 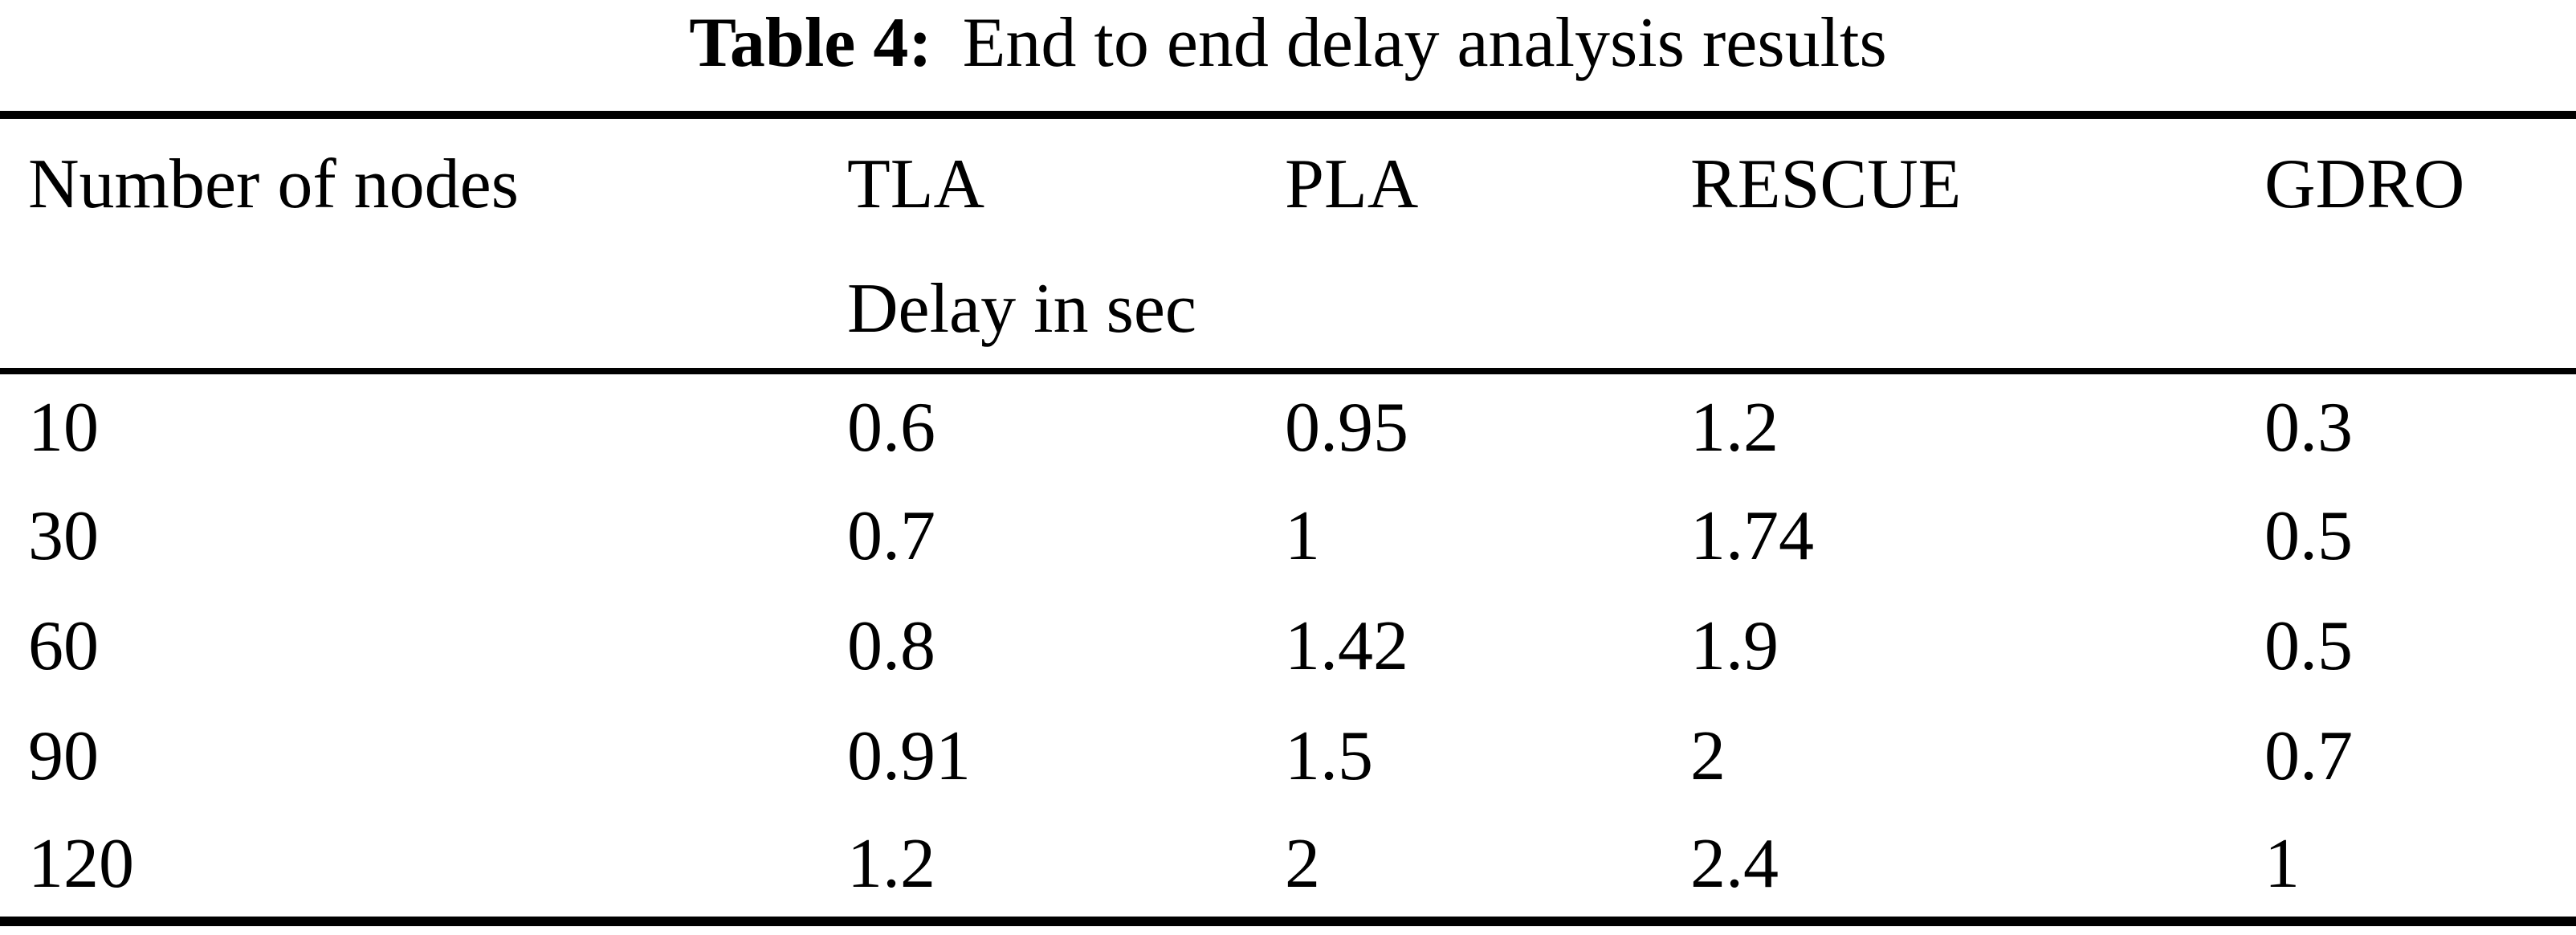 What do you see at coordinates (273, 184) in the screenshot?
I see `column-header-number-of-nodes: Number of nodes` at bounding box center [273, 184].